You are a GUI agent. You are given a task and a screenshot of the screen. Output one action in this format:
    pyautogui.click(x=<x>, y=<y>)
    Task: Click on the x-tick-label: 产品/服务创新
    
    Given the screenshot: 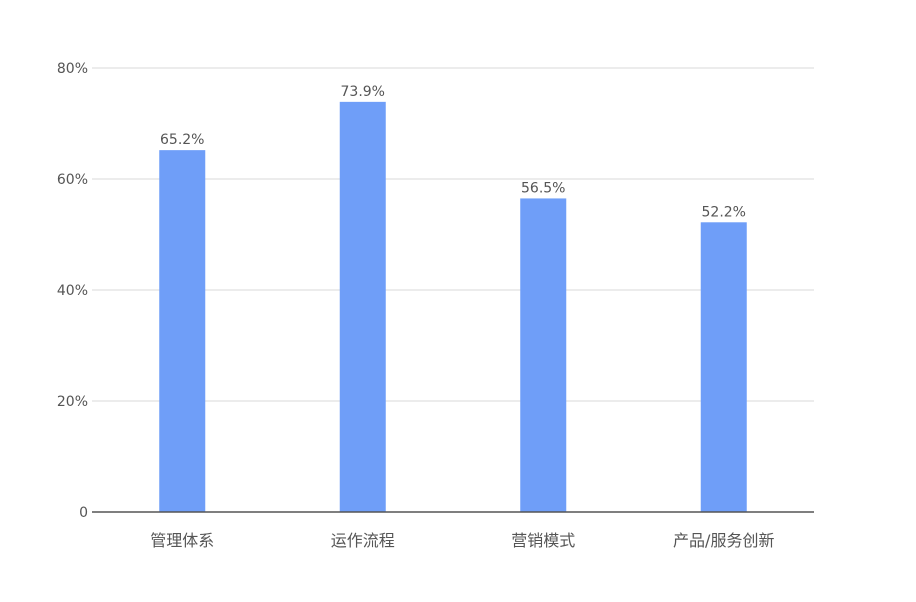 What is the action you would take?
    pyautogui.click(x=723, y=540)
    